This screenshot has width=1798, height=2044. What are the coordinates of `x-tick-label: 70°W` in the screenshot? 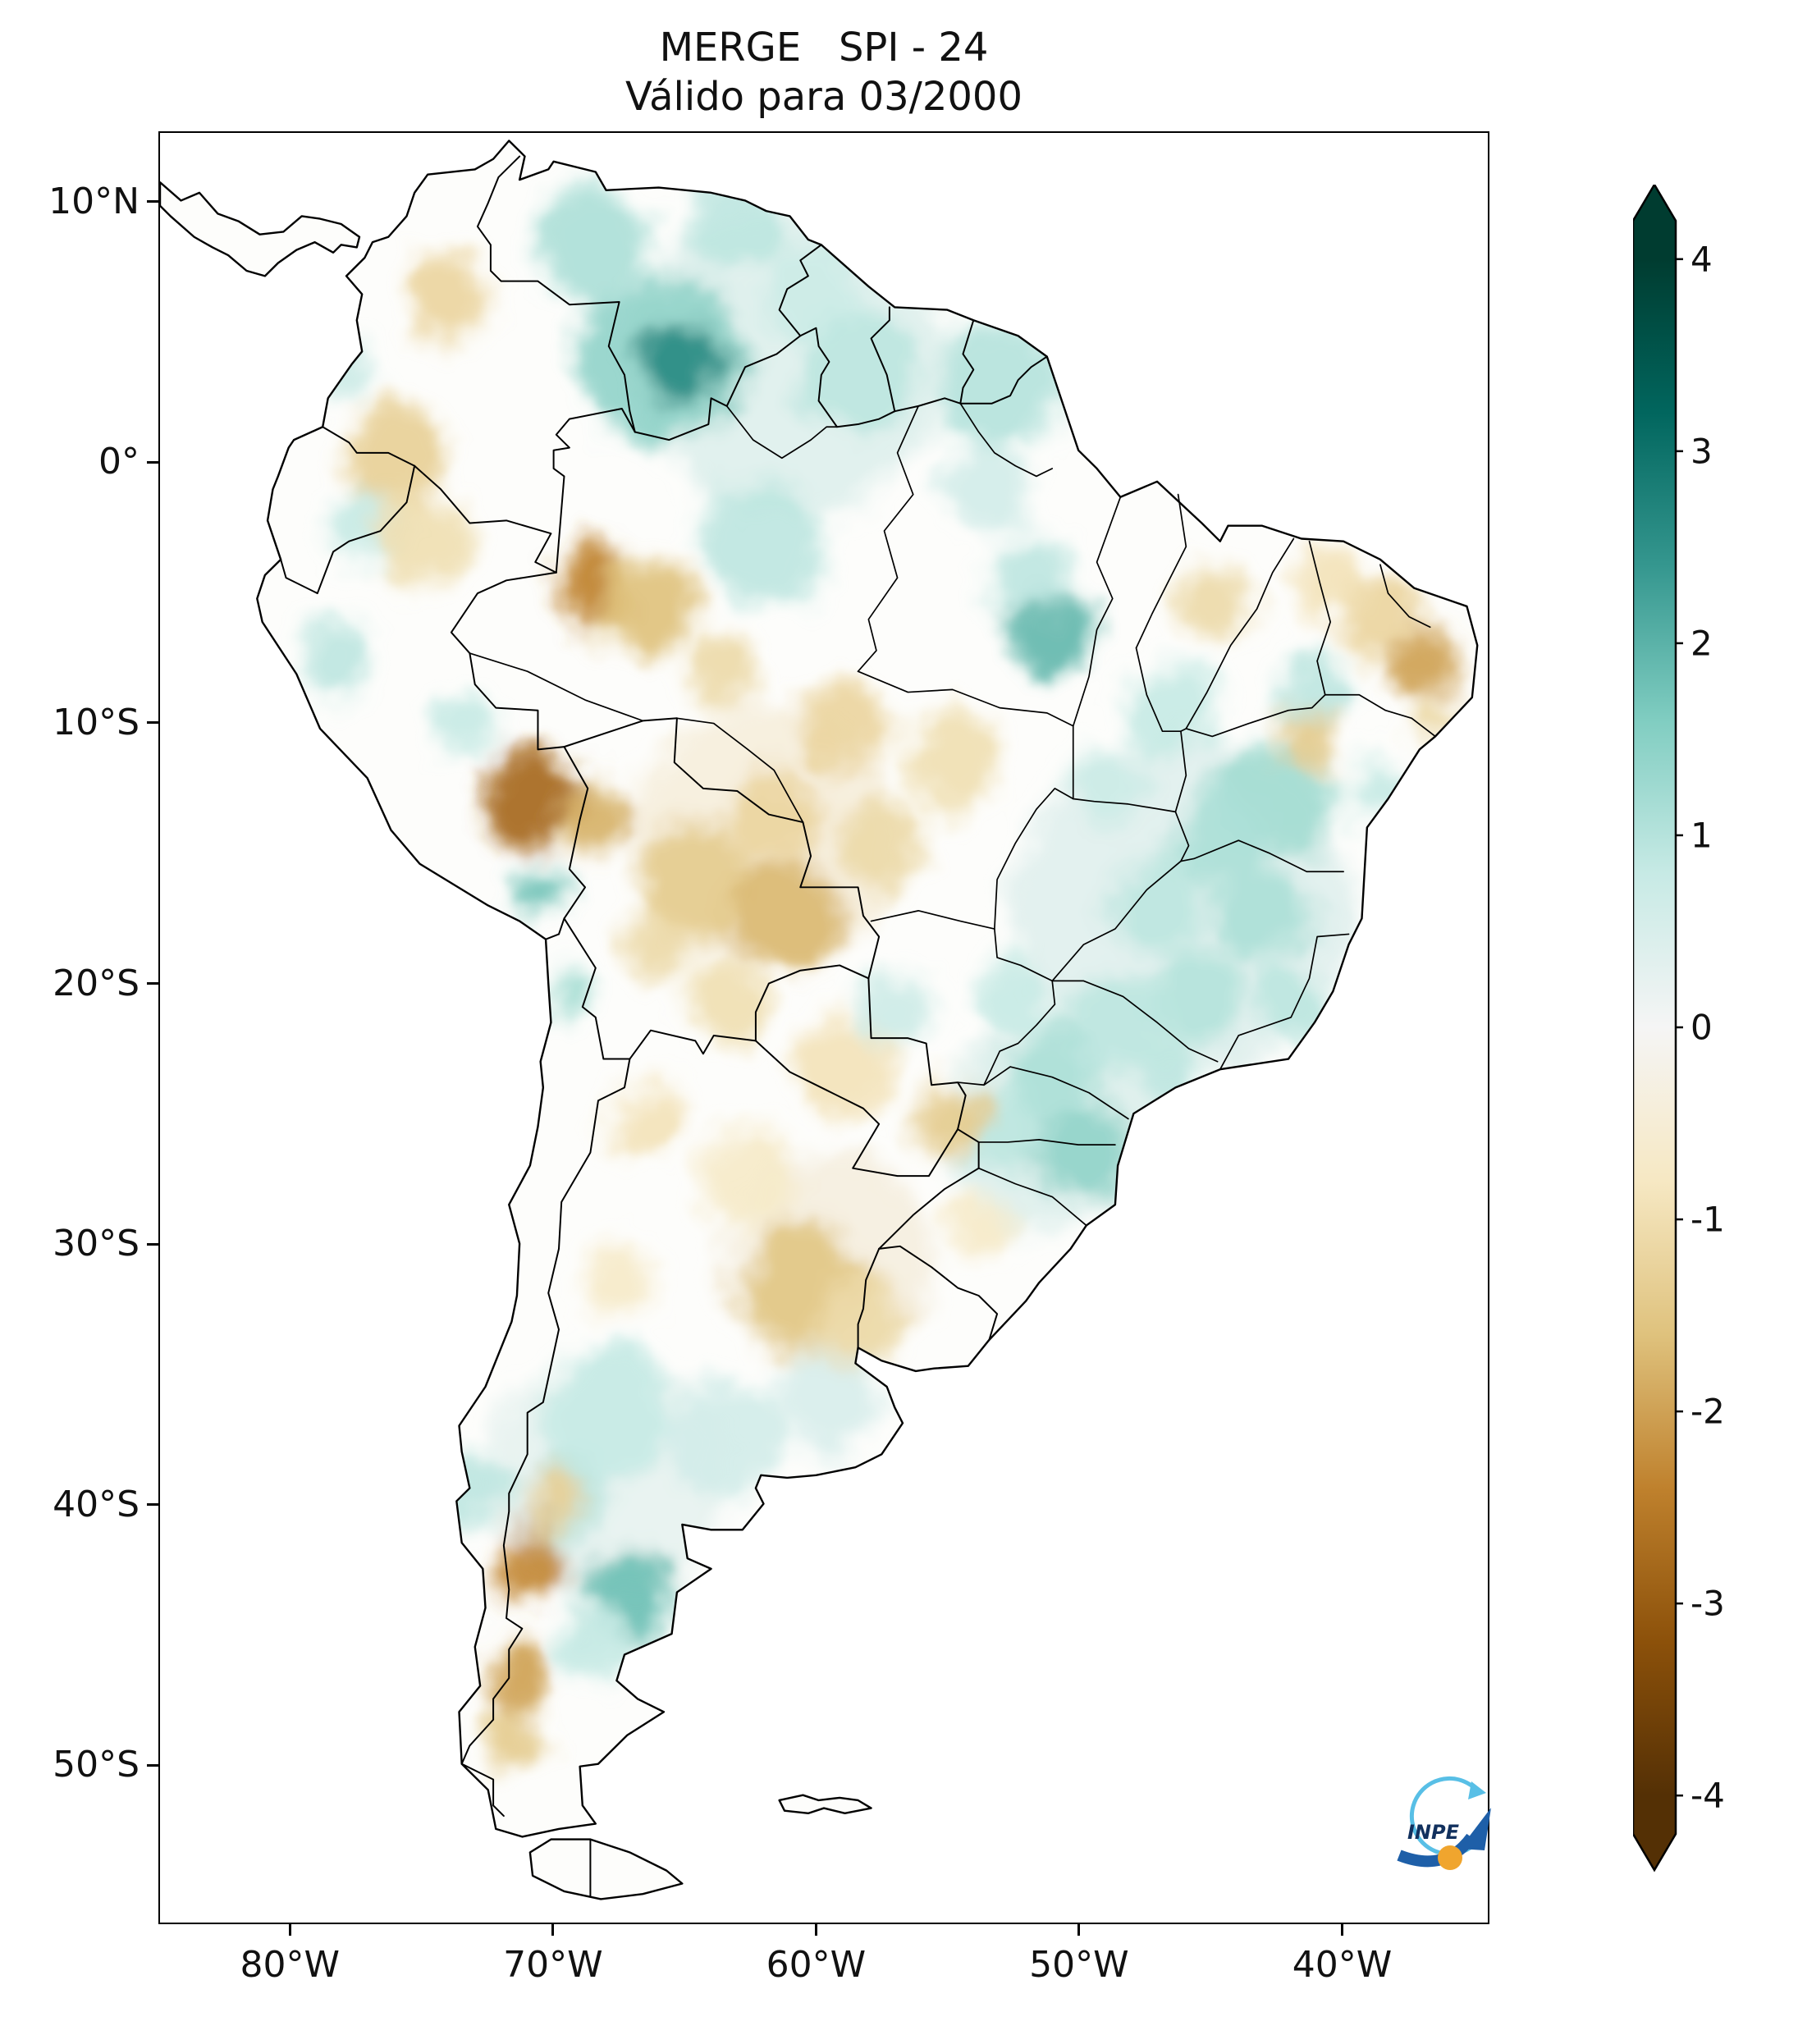 It's located at (553, 1965).